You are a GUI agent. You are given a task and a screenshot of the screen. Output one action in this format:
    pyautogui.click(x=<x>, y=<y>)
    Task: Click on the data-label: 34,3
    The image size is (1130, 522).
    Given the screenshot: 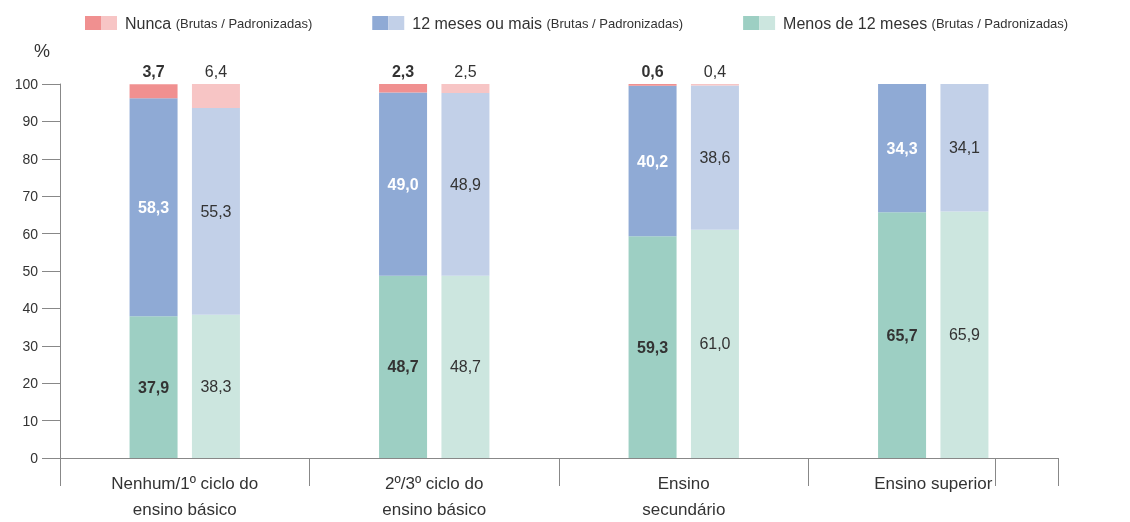 What is the action you would take?
    pyautogui.click(x=902, y=148)
    